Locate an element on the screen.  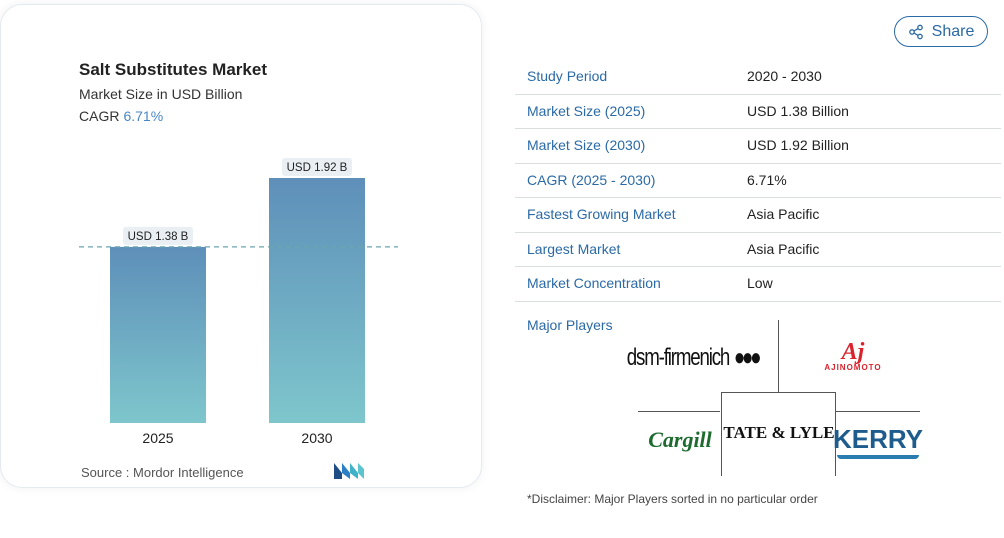
cargill-wordmark: Cargill is located at coordinates (680, 439).